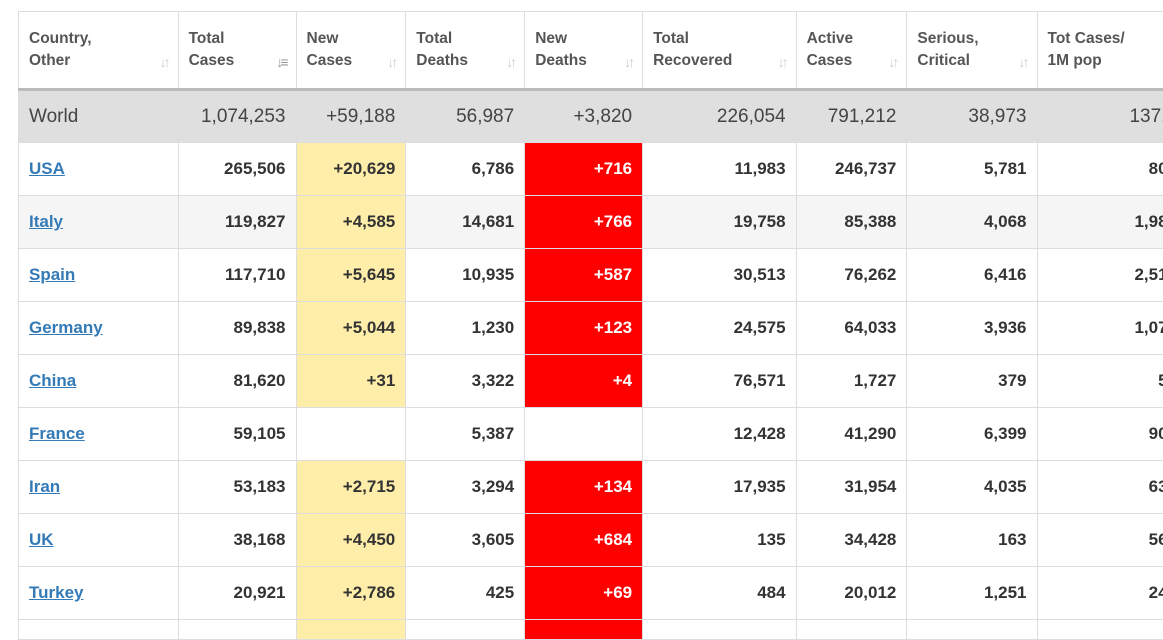 This screenshot has width=1163, height=640. What do you see at coordinates (584, 540) in the screenshot?
I see `cell-new-deaths: +684` at bounding box center [584, 540].